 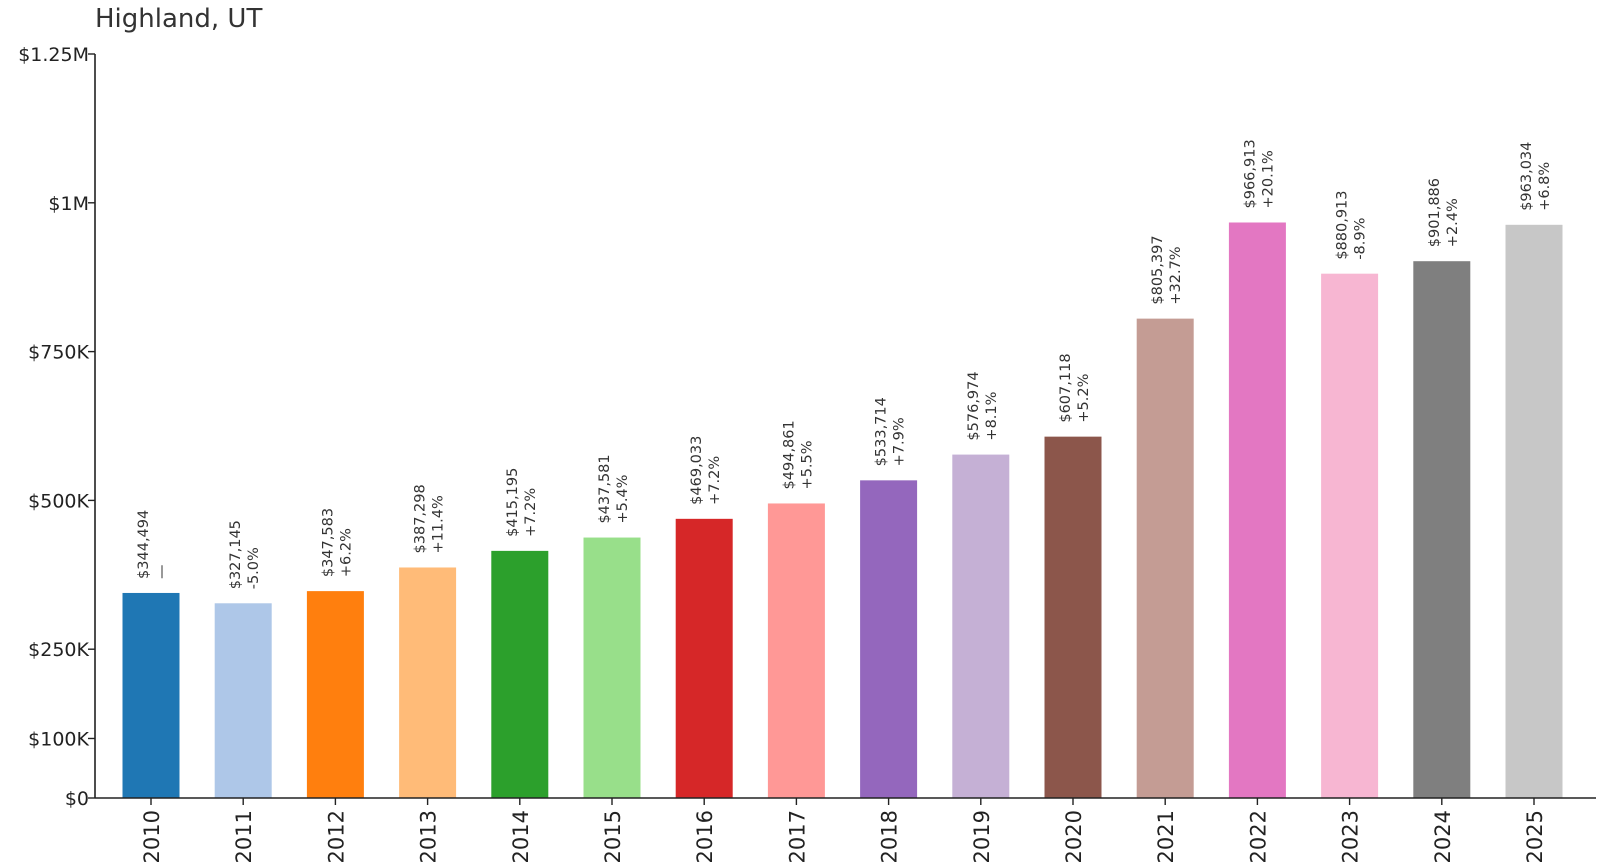 What do you see at coordinates (1442, 529) in the screenshot?
I see `bar-2024` at bounding box center [1442, 529].